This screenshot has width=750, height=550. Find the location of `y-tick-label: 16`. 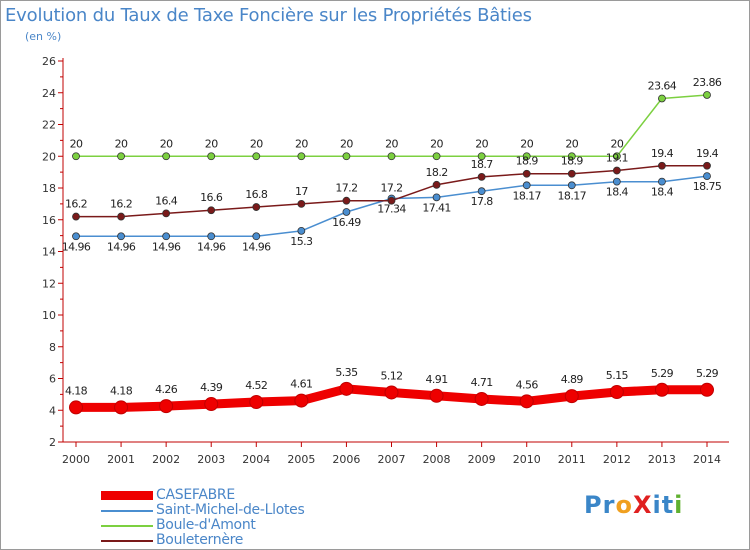

y-tick-label: 16 is located at coordinates (49, 220).